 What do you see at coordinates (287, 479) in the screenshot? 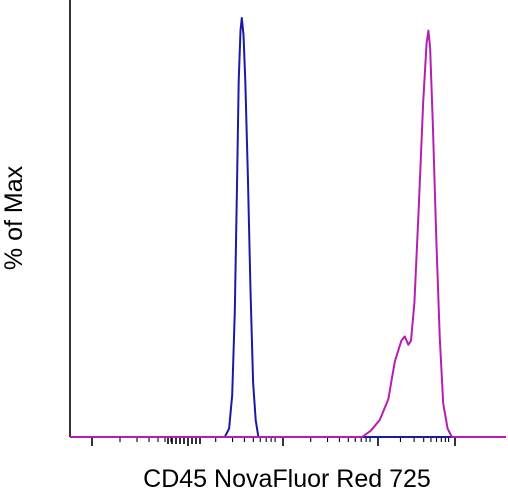
I see `x-axis-label: CD45 NovaFluor Red 725` at bounding box center [287, 479].